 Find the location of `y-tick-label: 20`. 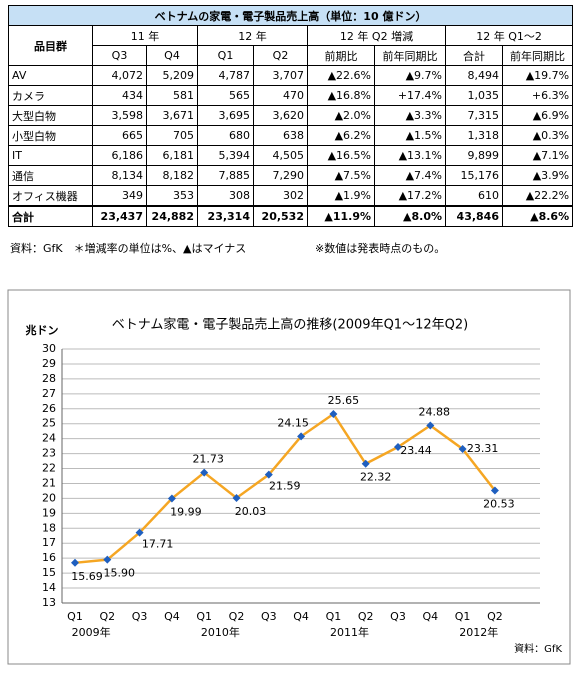

y-tick-label: 20 is located at coordinates (49, 497).